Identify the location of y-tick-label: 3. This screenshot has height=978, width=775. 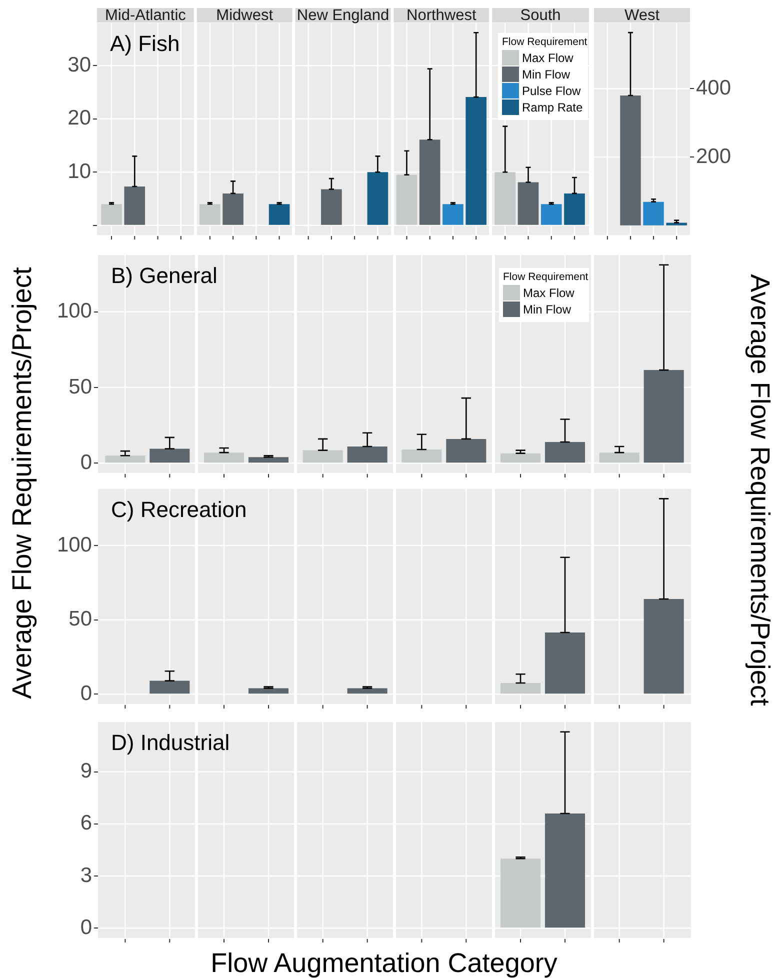
(86, 875).